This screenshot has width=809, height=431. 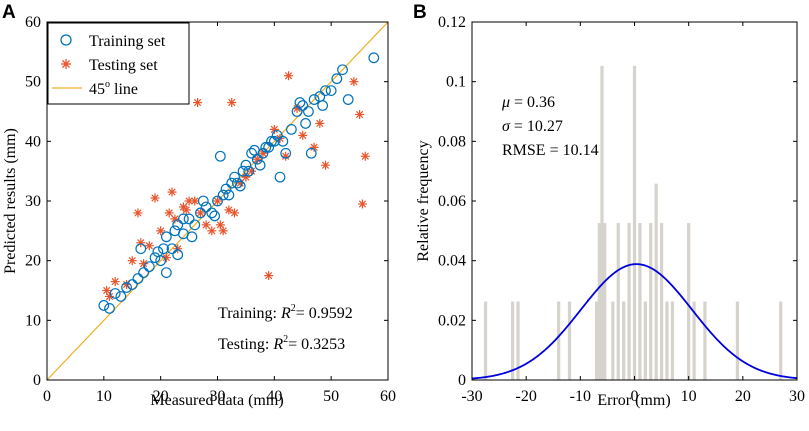 What do you see at coordinates (462, 380) in the screenshot?
I see `b-ytick-label: 0` at bounding box center [462, 380].